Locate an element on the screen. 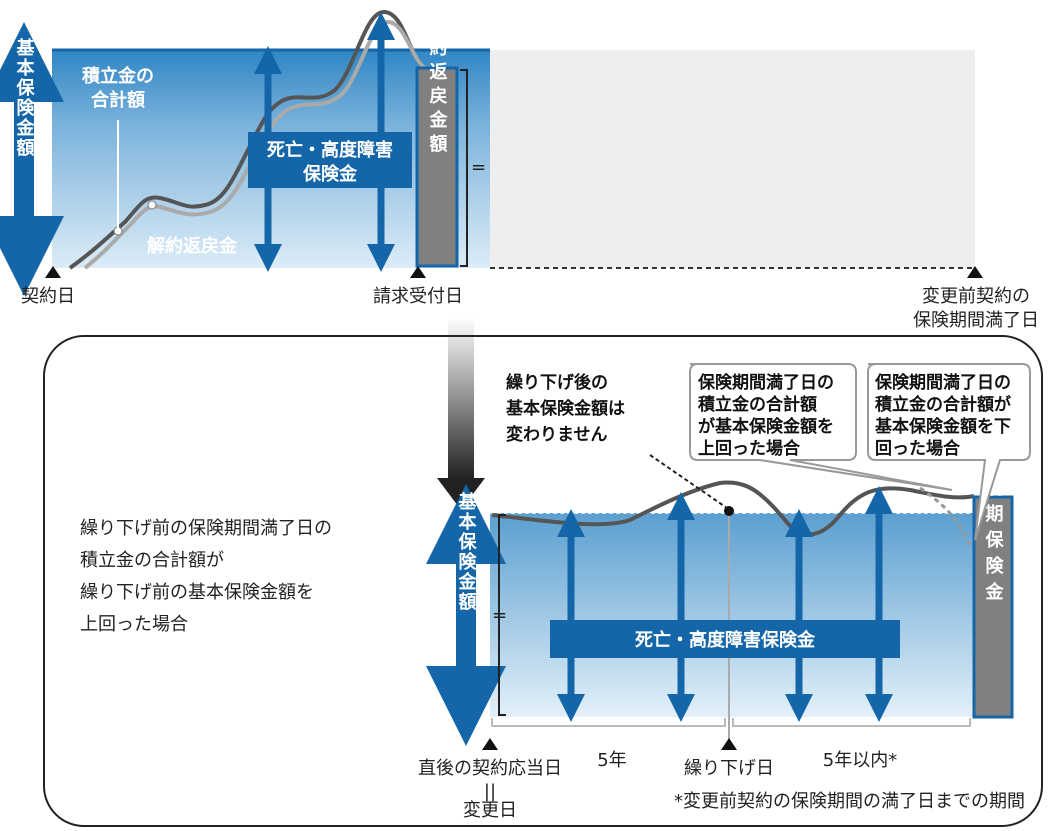 The height and width of the screenshot is (831, 1051). bbase-label: 基本保険金額 is located at coordinates (467, 551).